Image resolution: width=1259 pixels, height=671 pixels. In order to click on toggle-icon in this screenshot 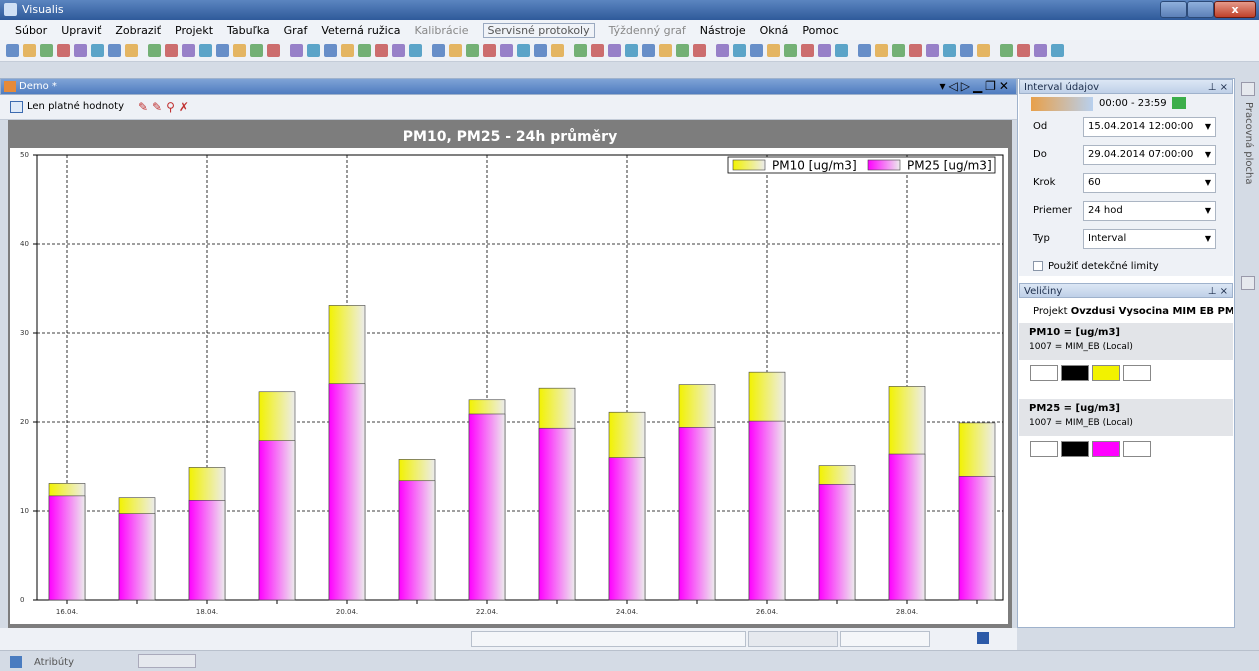, I will do `click(16, 107)`.